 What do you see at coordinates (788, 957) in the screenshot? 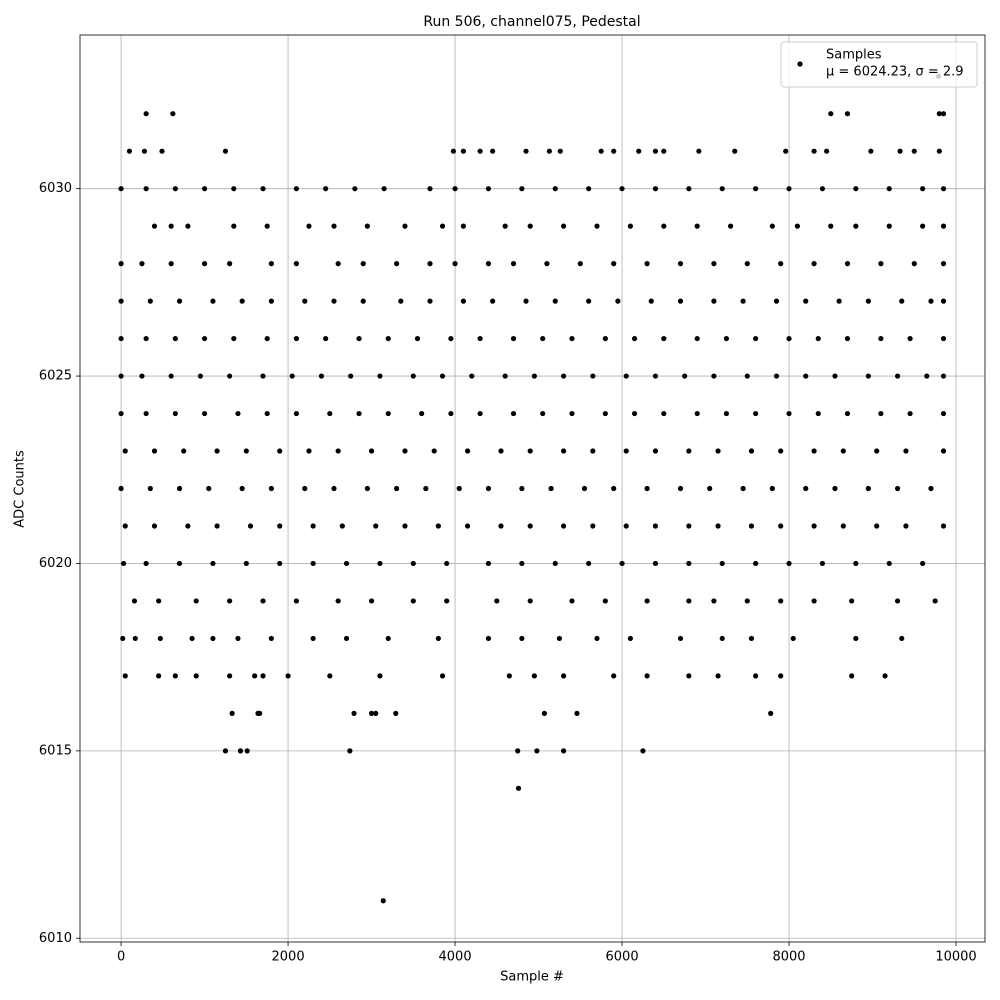
I see `x-tick-label: 8000` at bounding box center [788, 957].